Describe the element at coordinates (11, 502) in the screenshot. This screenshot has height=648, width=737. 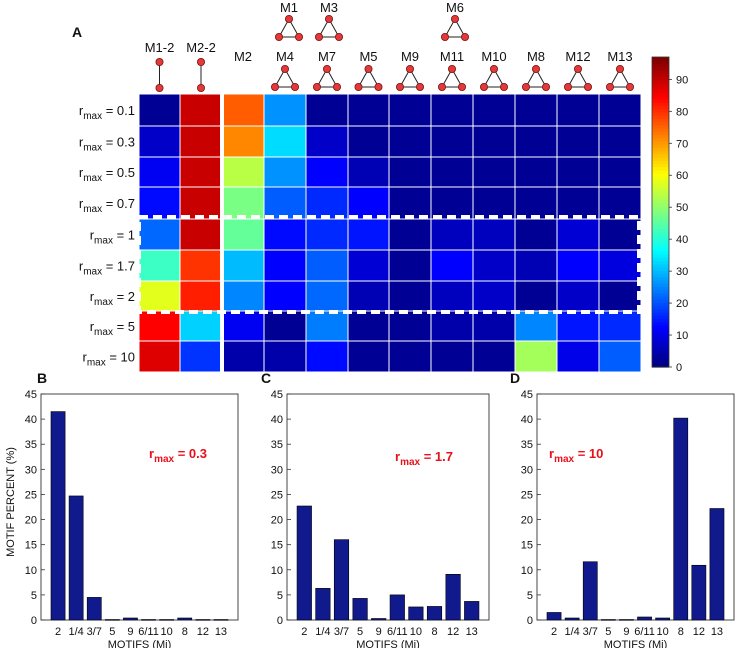
I see `y-axis-label: MOTIF PERCENT (%)` at that location.